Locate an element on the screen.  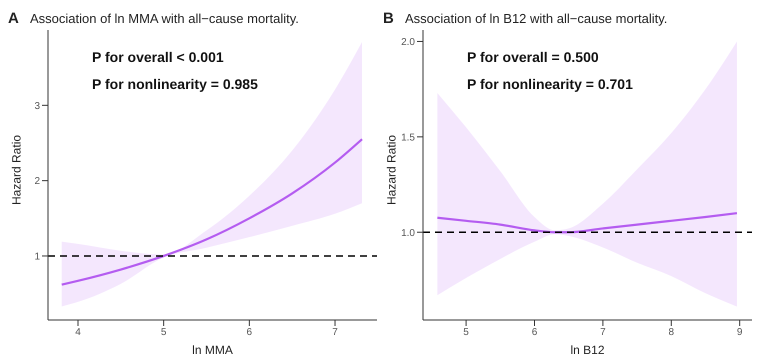
line-series is located at coordinates (587, 223).